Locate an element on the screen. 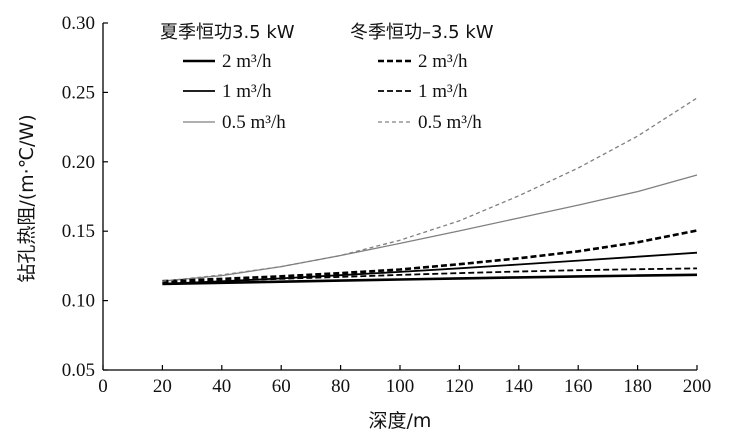 This screenshot has width=739, height=438. x-tick-label: 160 is located at coordinates (578, 386).